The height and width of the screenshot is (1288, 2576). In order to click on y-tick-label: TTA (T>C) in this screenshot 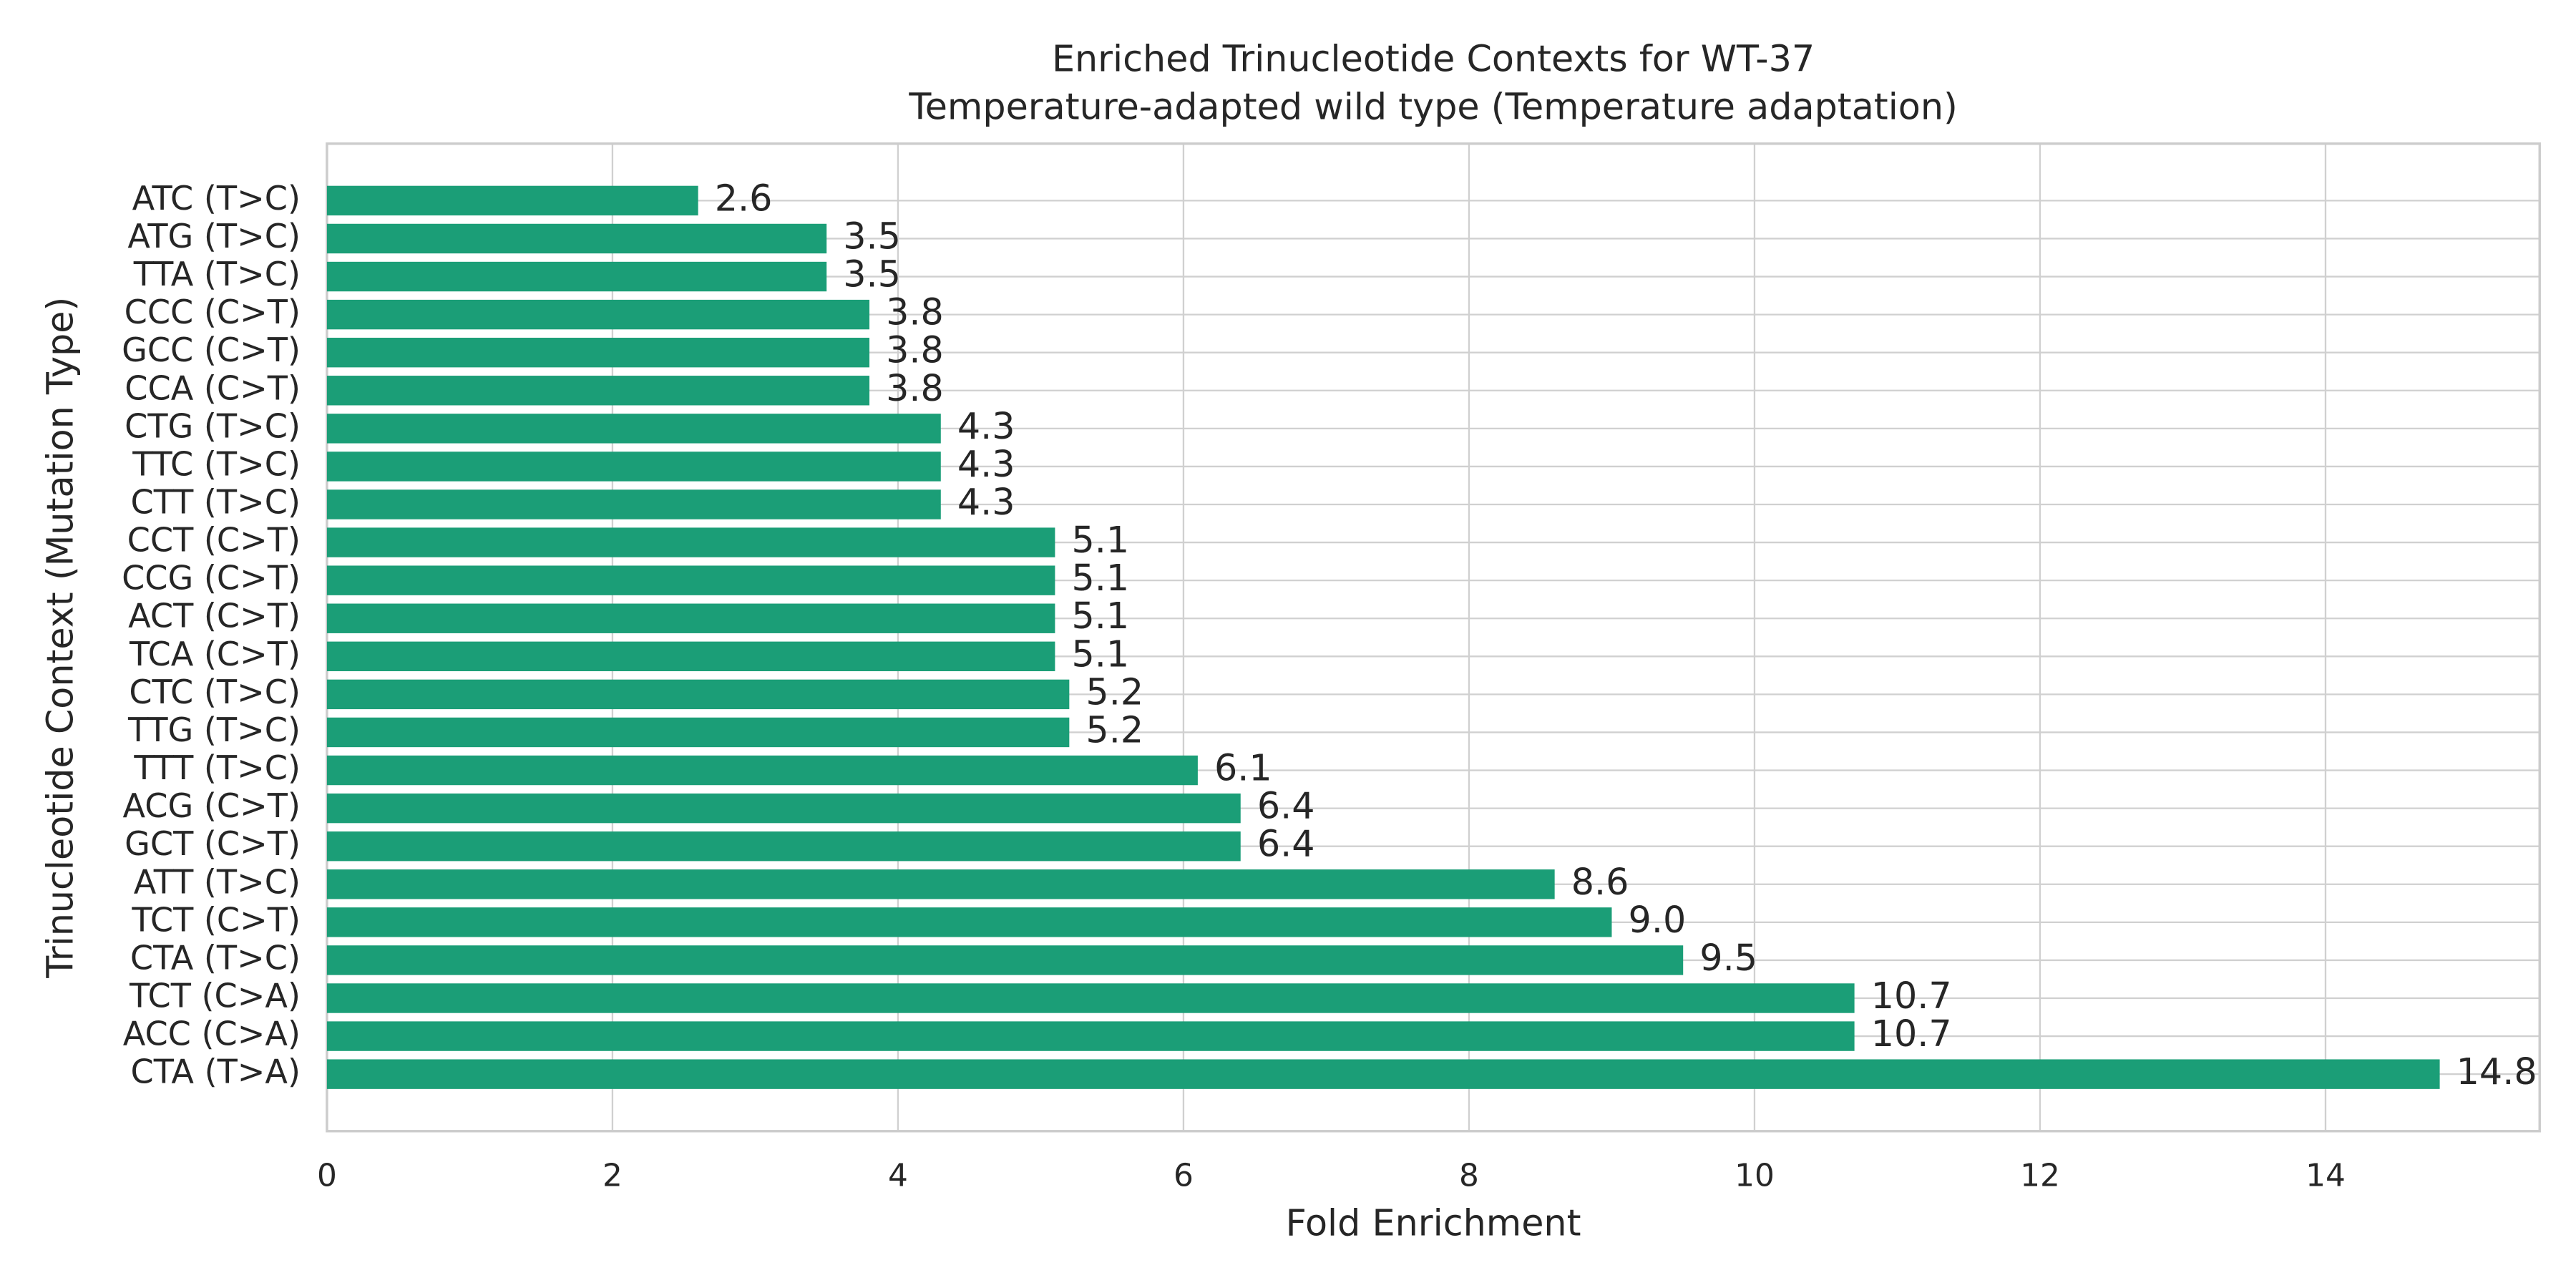, I will do `click(217, 274)`.